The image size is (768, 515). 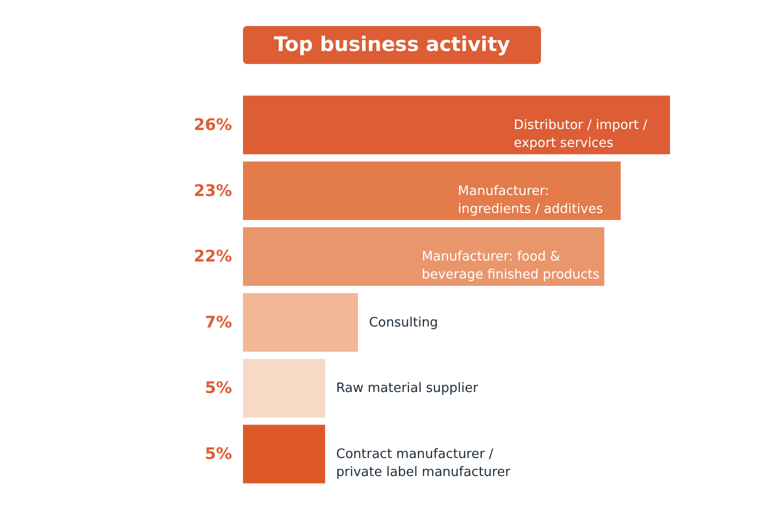 I want to click on y-tick-label: Manufacturer: ingredients / additives, so click(x=531, y=200).